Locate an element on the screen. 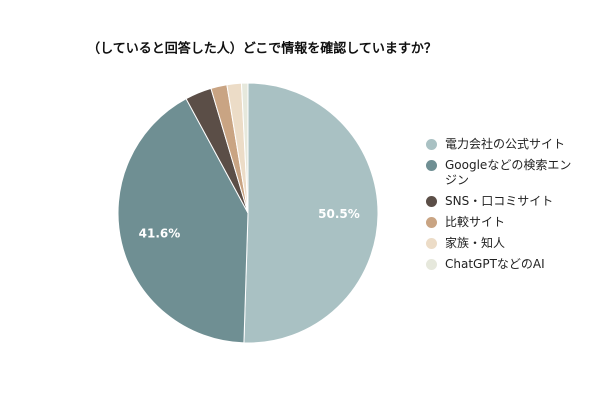  legend-label: 家族・知人 is located at coordinates (475, 243).